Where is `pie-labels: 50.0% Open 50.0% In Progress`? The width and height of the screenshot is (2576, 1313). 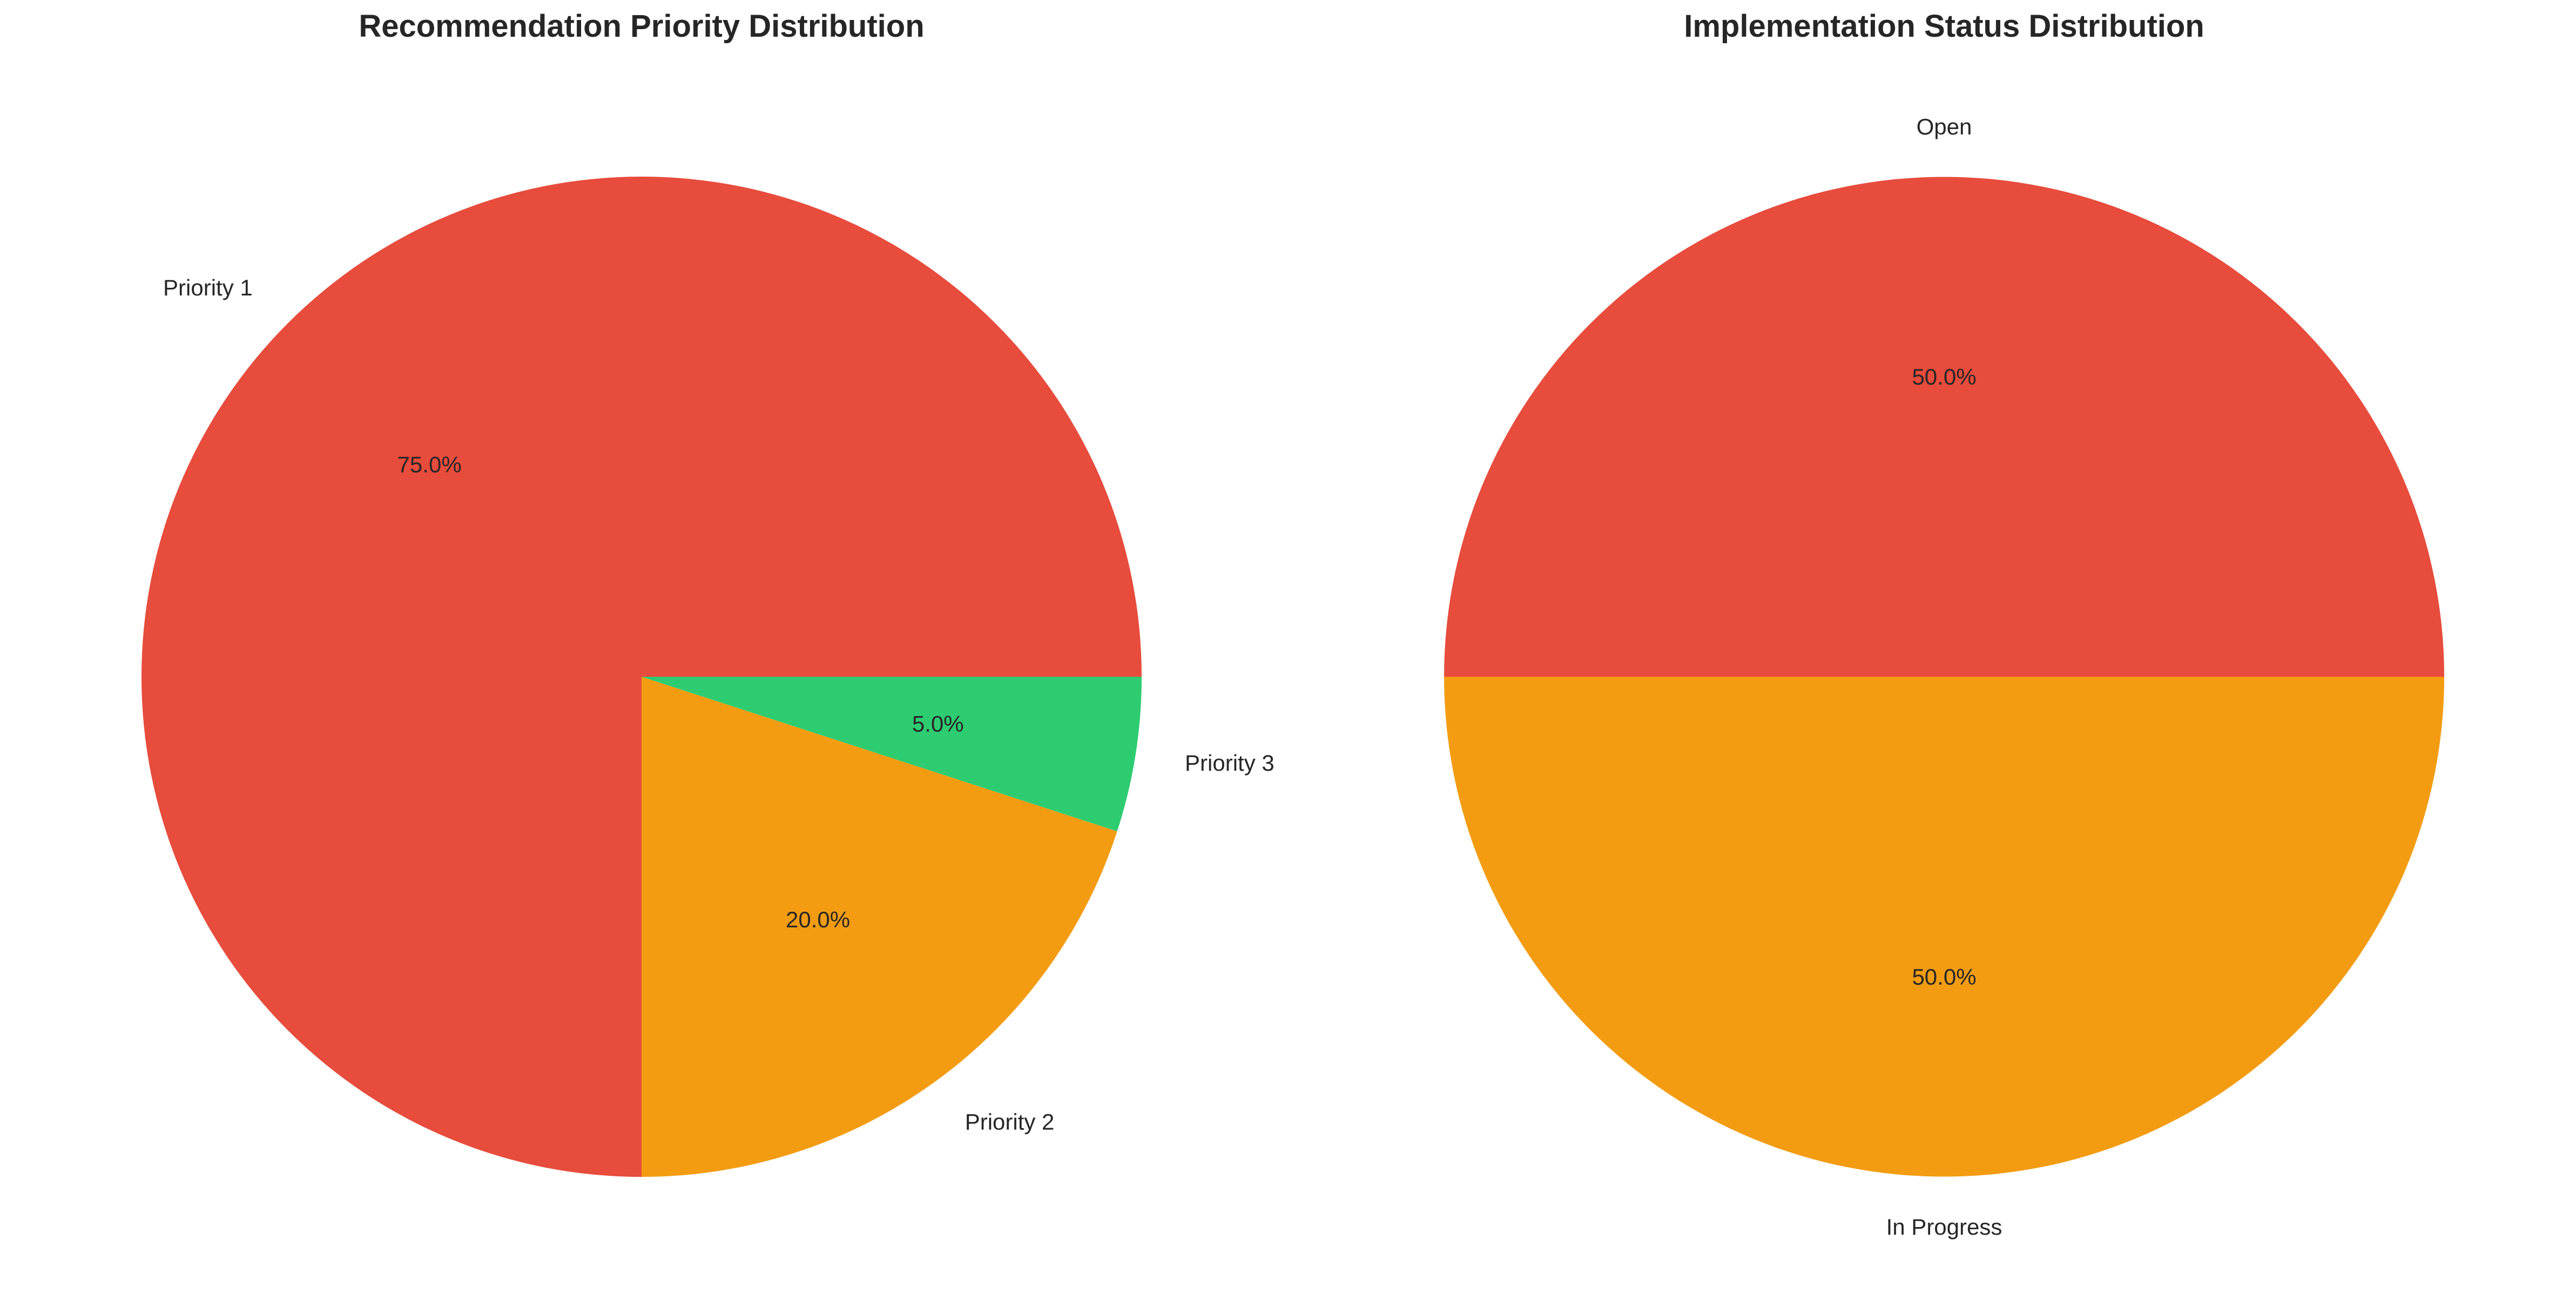
pie-labels: 50.0% Open 50.0% In Progress is located at coordinates (1944, 677).